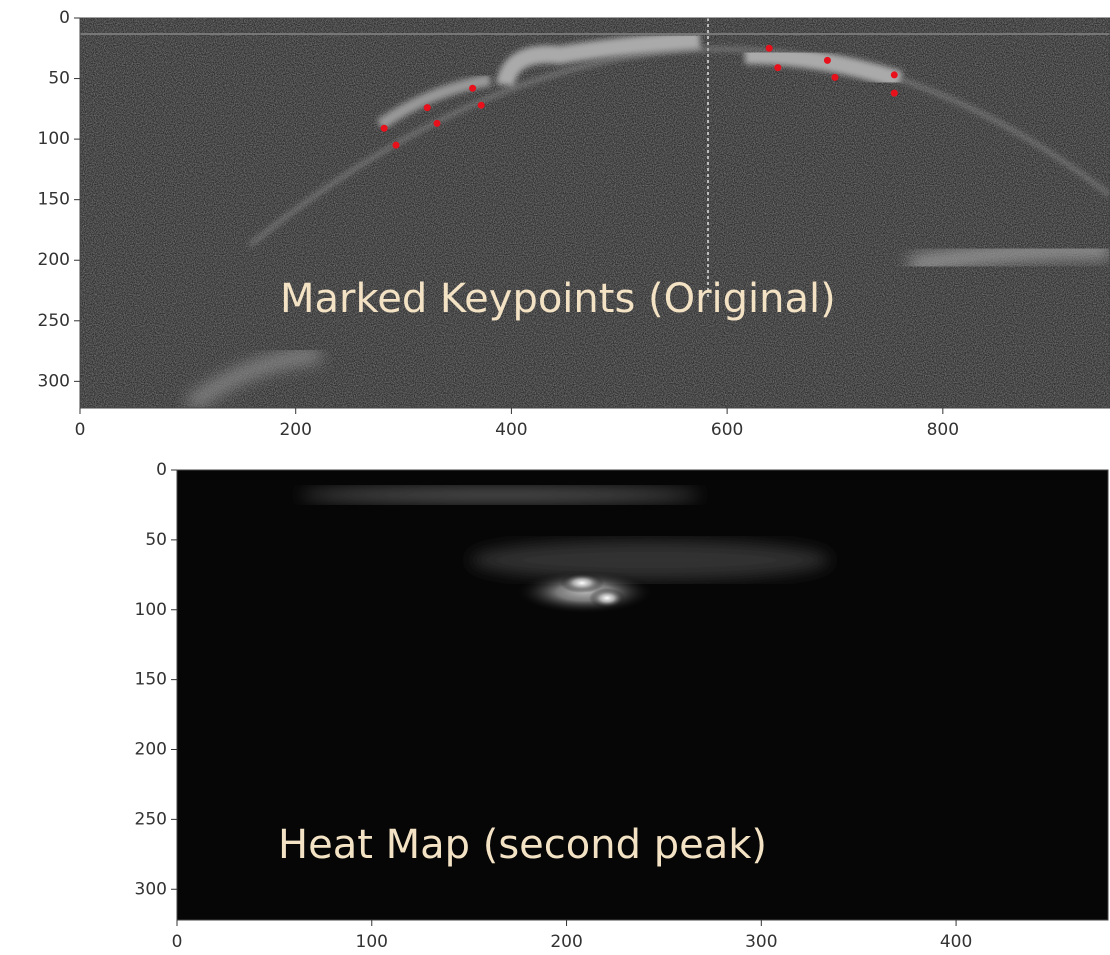 Image resolution: width=1110 pixels, height=955 pixels. What do you see at coordinates (761, 942) in the screenshot?
I see `x-tick-label: 300` at bounding box center [761, 942].